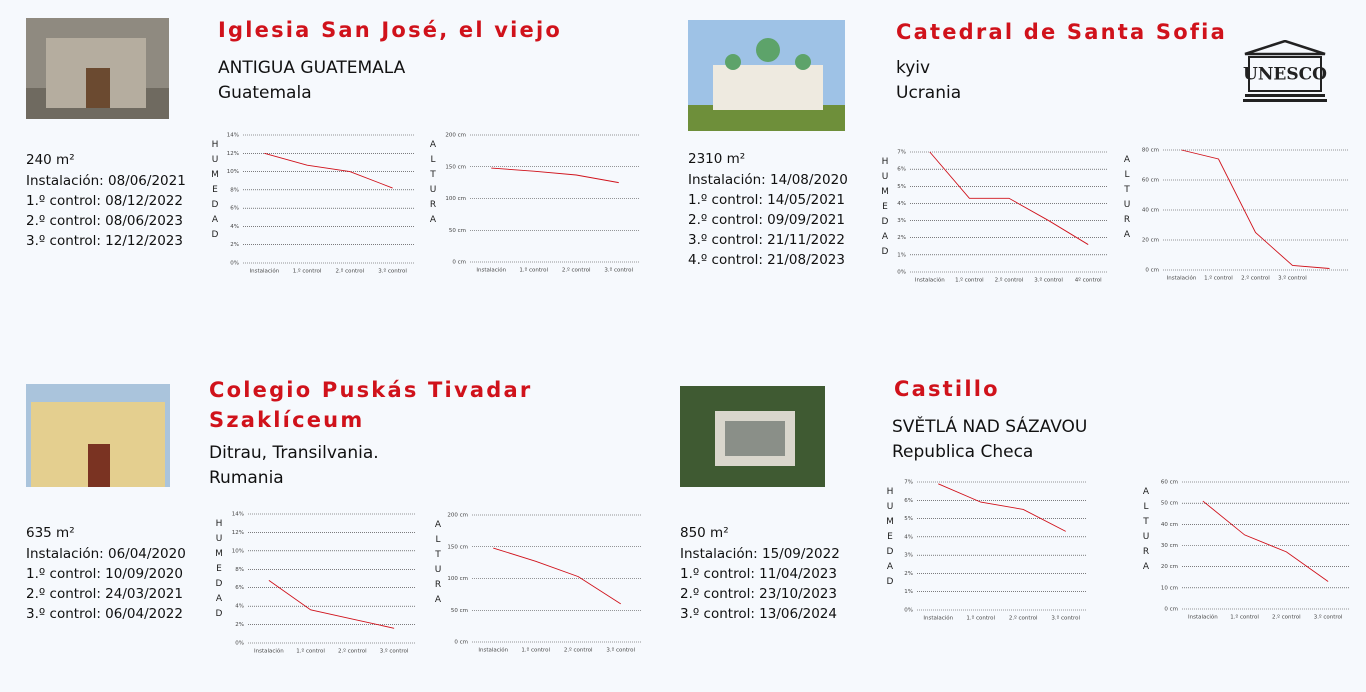 This screenshot has height=692, width=1366. I want to click on panel-title: Catedral de Santa Sofia, so click(1061, 32).